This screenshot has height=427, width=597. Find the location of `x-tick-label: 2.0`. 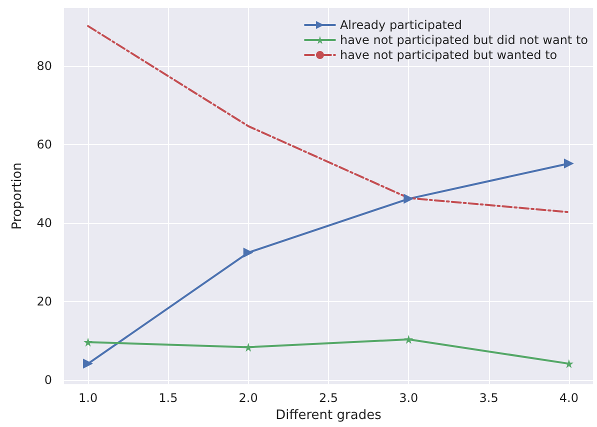

x-tick-label: 2.0 is located at coordinates (248, 398).